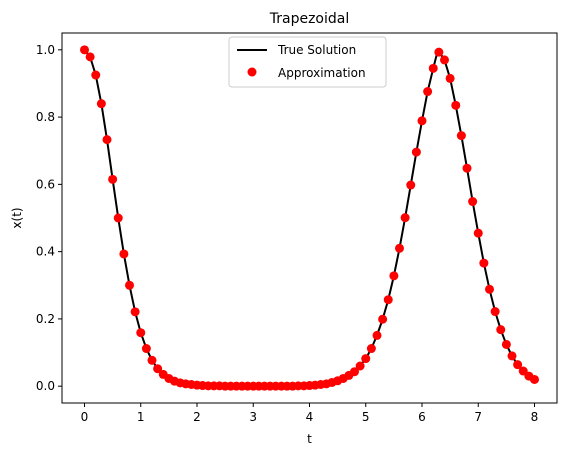 The image size is (567, 455). What do you see at coordinates (366, 417) in the screenshot?
I see `x-tick-label: 5` at bounding box center [366, 417].